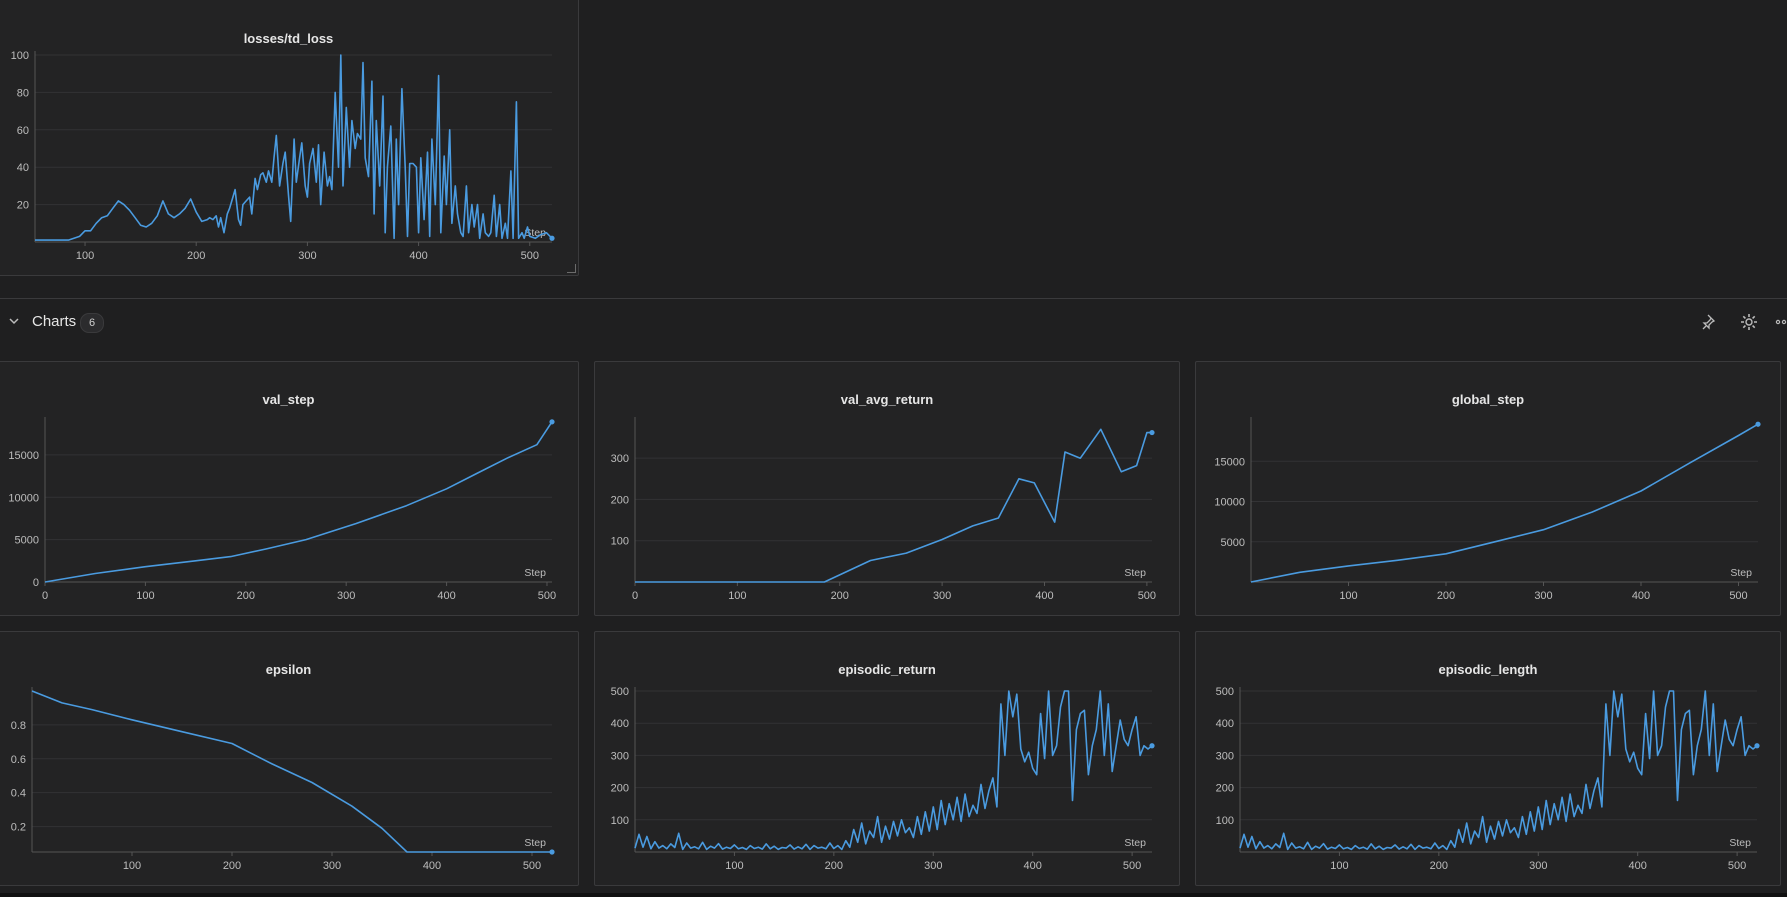 Image resolution: width=1787 pixels, height=897 pixels. I want to click on section-count-badge: 6, so click(92, 323).